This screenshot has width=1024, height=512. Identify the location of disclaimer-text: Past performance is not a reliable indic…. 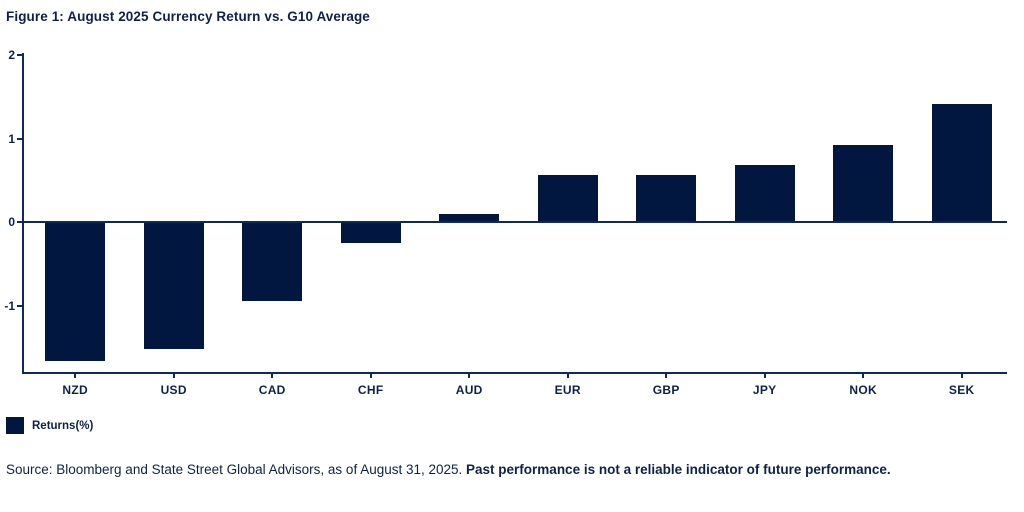
(678, 469).